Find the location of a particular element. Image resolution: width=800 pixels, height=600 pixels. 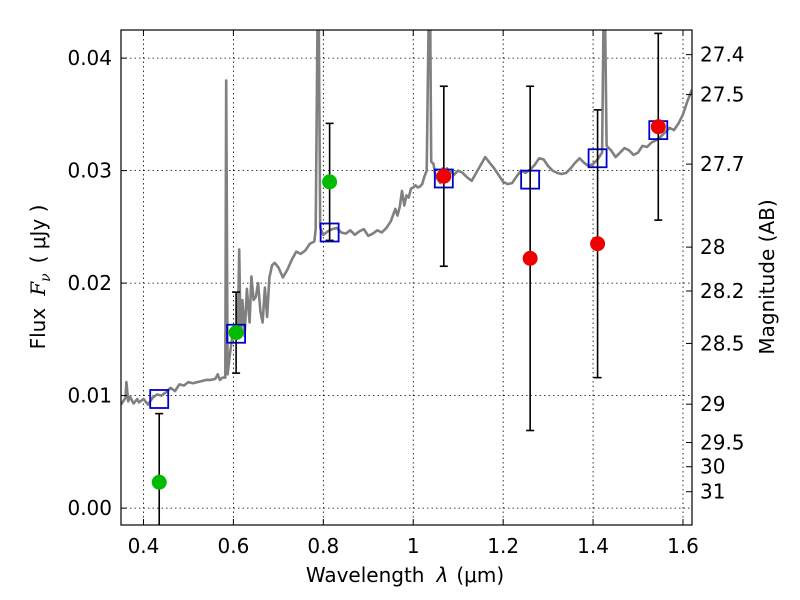

x-axis-unit: (μm) is located at coordinates (480, 575).